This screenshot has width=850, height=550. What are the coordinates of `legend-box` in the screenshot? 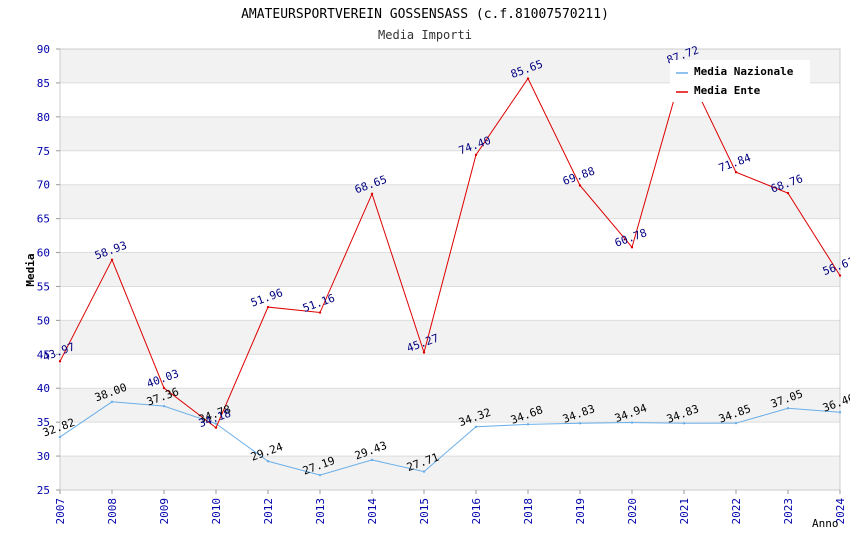 It's located at (740, 81).